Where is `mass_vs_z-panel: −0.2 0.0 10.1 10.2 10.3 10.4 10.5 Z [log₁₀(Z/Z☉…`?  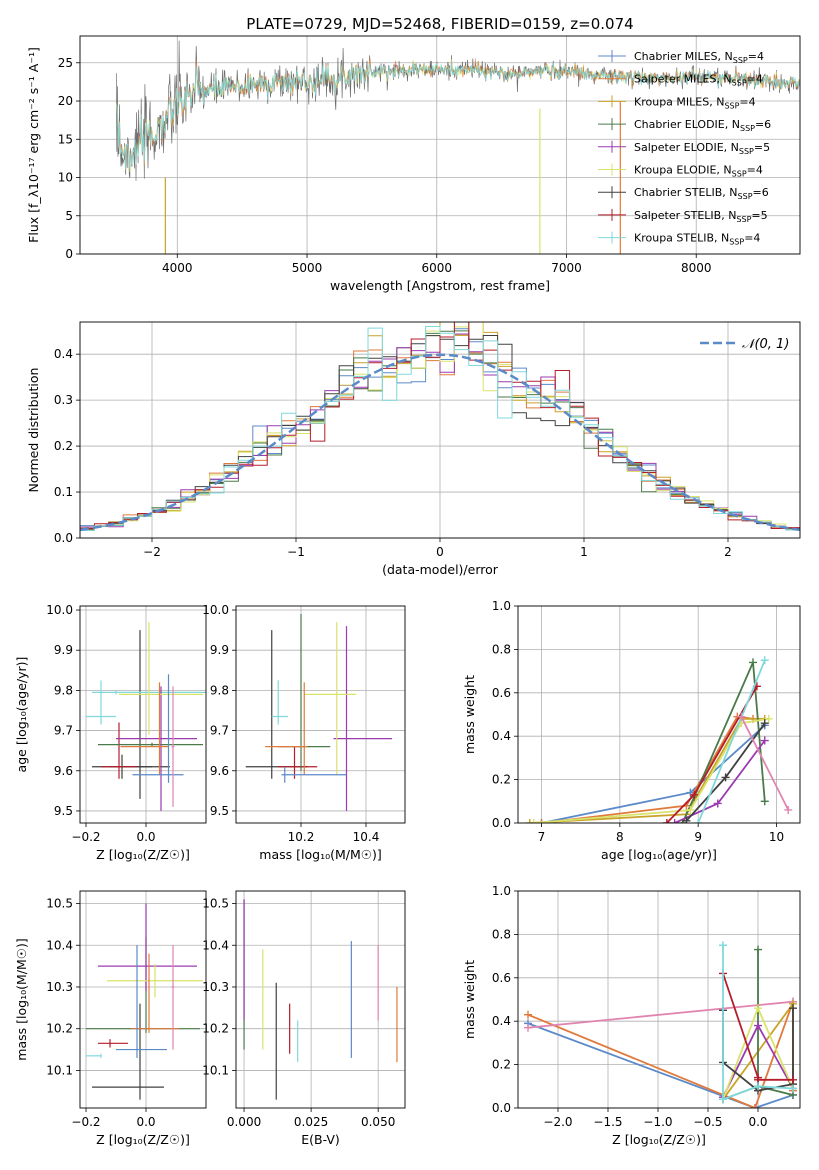 mass_vs_z-panel: −0.2 0.0 10.1 10.2 10.3 10.4 10.5 Z [log₁₀(Z/Z☉… is located at coordinates (110, 1018).